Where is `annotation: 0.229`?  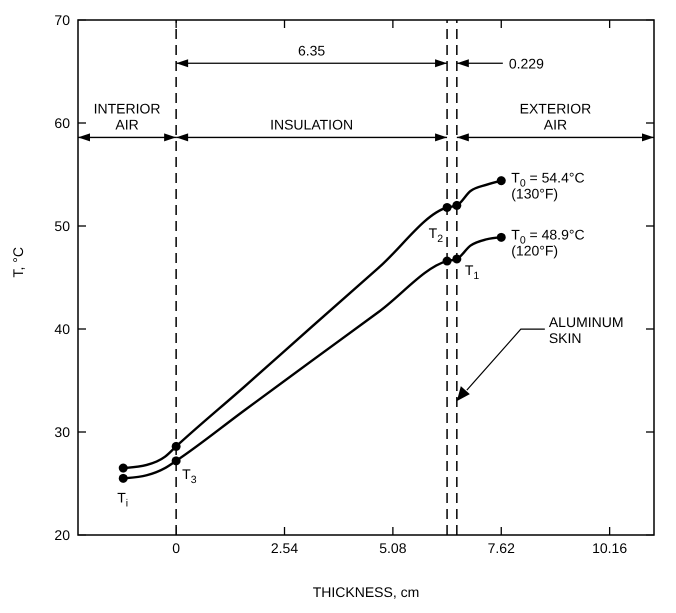 annotation: 0.229 is located at coordinates (526, 63).